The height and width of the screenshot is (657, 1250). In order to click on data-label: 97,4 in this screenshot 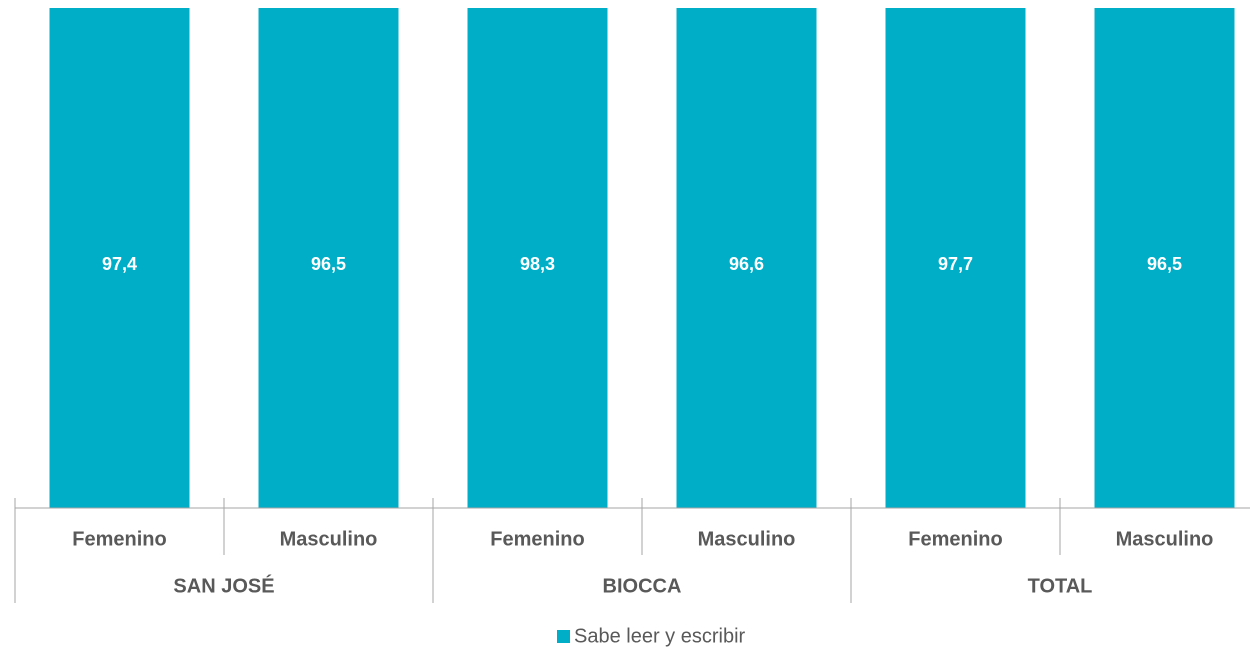, I will do `click(119, 264)`.